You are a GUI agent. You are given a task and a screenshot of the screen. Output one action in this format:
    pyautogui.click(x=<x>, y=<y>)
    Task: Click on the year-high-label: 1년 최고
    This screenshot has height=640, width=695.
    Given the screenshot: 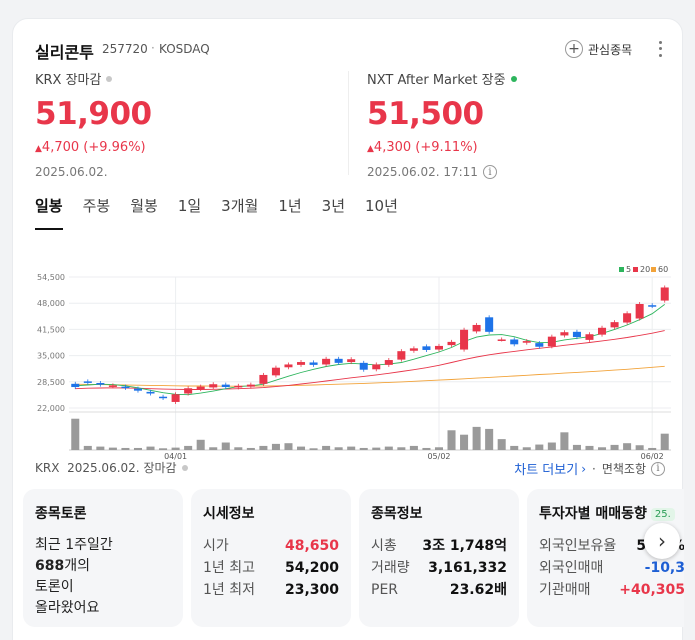 What is the action you would take?
    pyautogui.click(x=229, y=568)
    